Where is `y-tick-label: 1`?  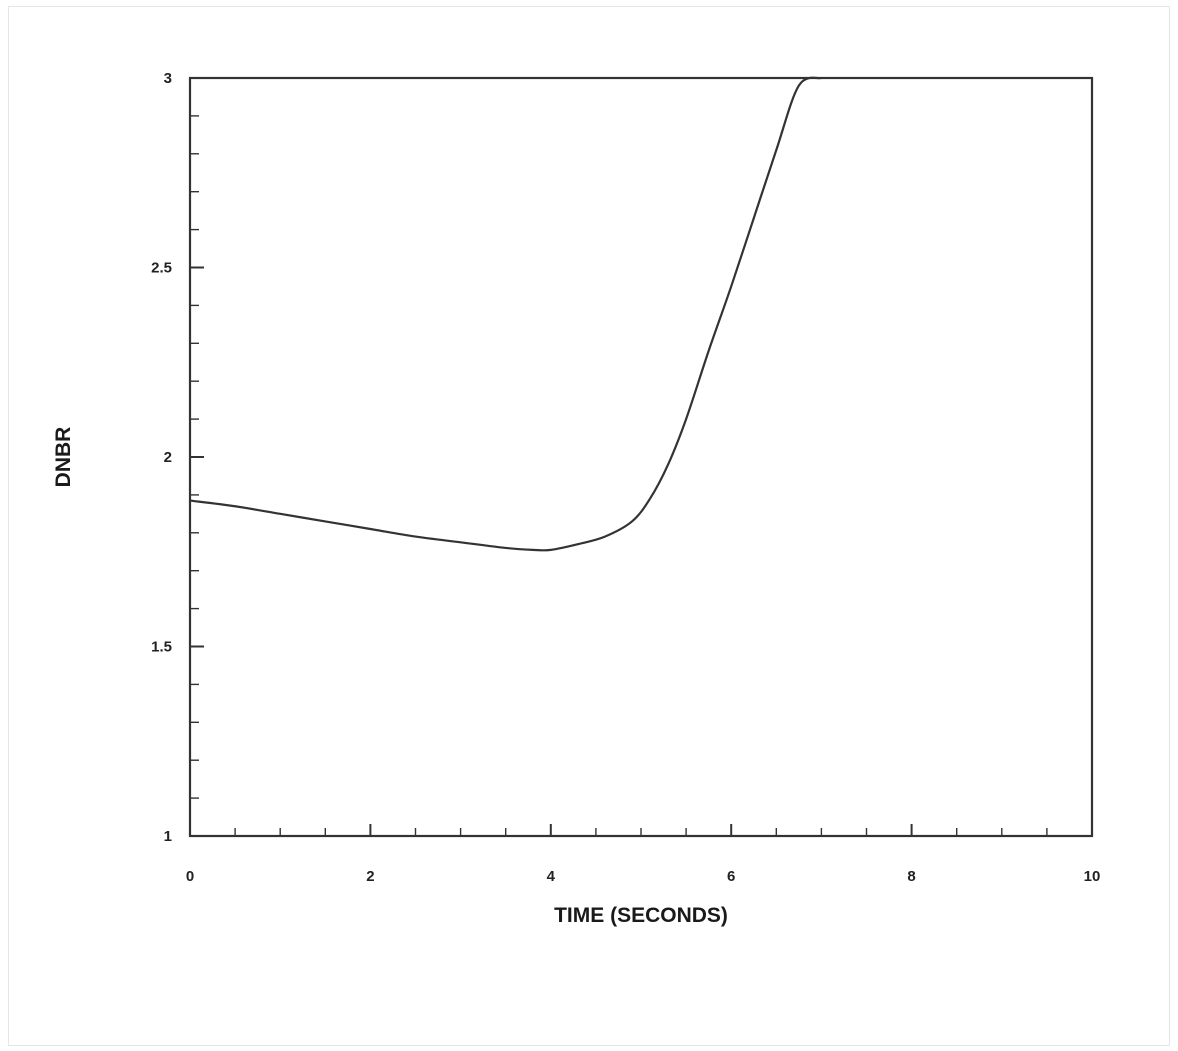
y-tick-label: 1 is located at coordinates (168, 836).